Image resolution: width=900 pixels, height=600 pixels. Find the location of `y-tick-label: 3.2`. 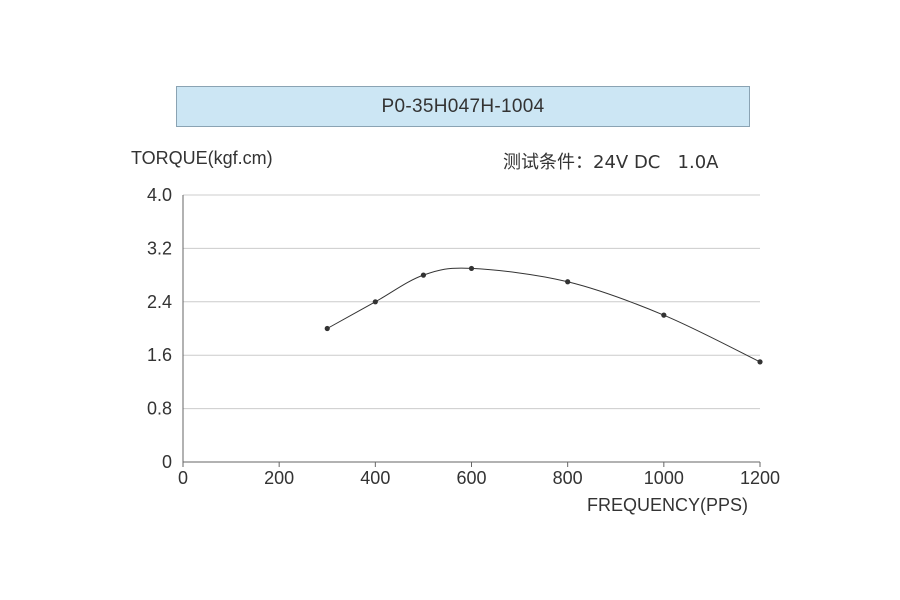

y-tick-label: 3.2 is located at coordinates (159, 248).